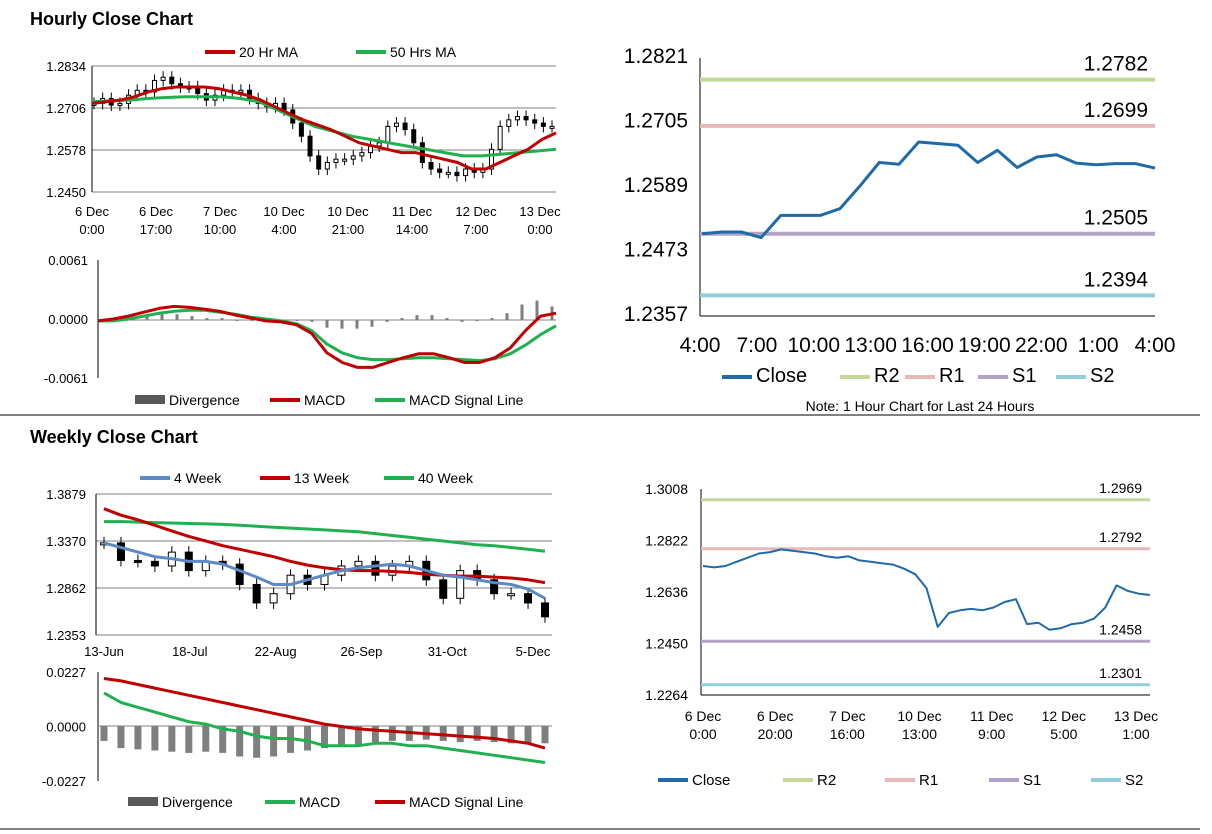 Image resolution: width=1212 pixels, height=834 pixels. What do you see at coordinates (928, 190) in the screenshot?
I see `hourly-24h-close-line` at bounding box center [928, 190].